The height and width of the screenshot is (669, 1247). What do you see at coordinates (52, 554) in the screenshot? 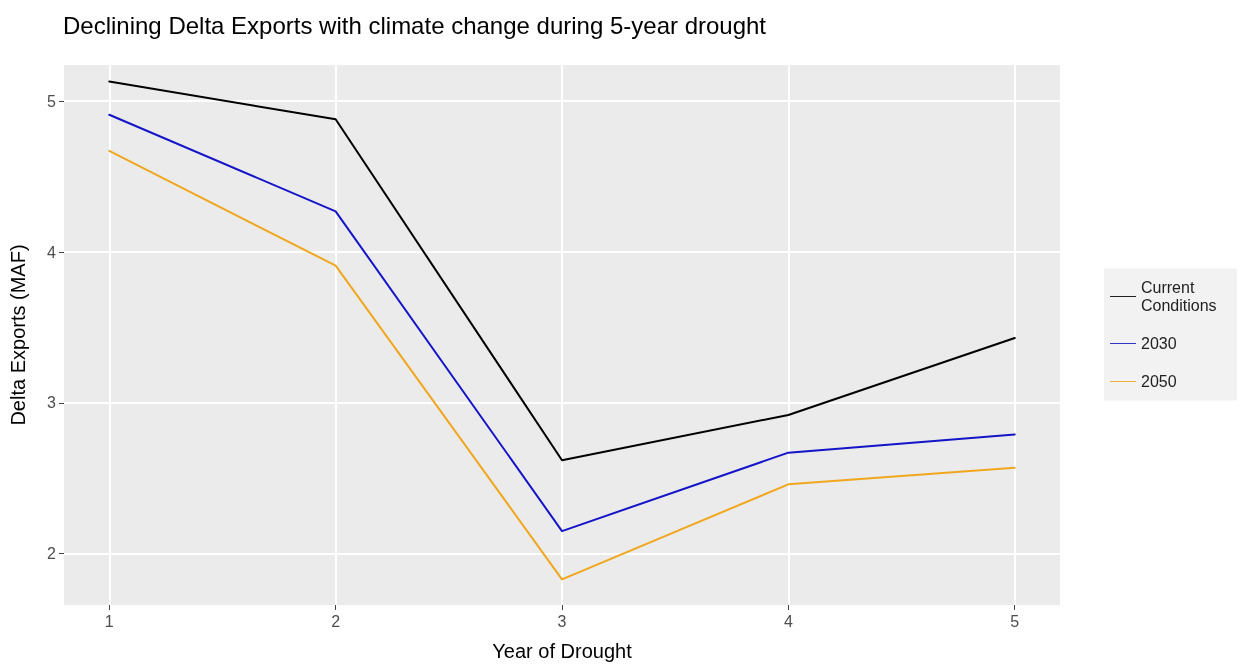
I see `y-tick-label: 2` at bounding box center [52, 554].